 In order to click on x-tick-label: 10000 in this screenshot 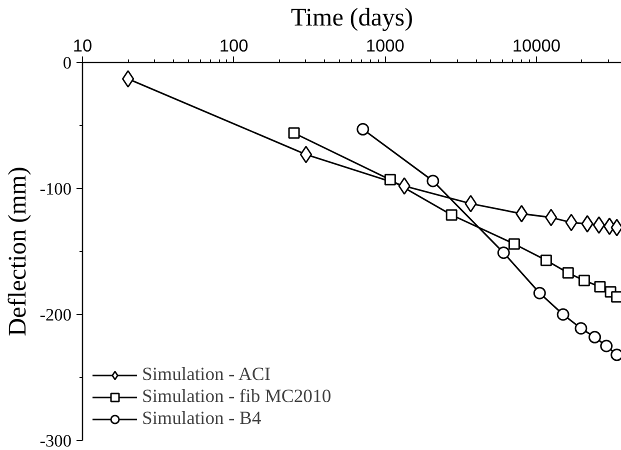, I will do `click(536, 46)`.